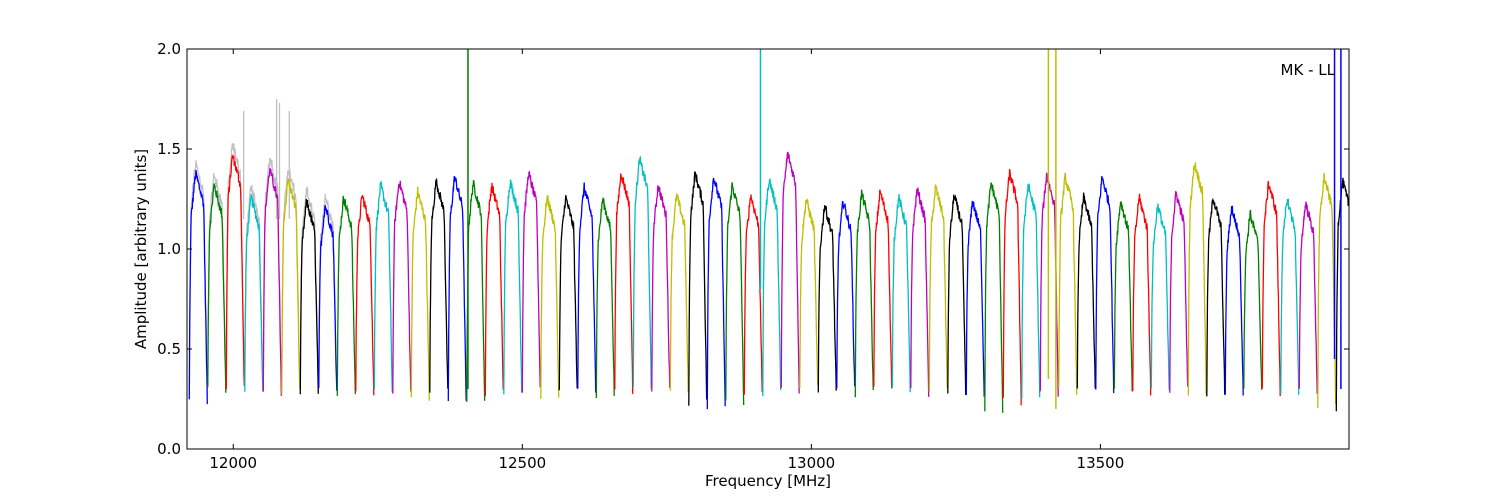 This screenshot has width=1500, height=500. What do you see at coordinates (169, 49) in the screenshot?
I see `y-tick-label: 2.0` at bounding box center [169, 49].